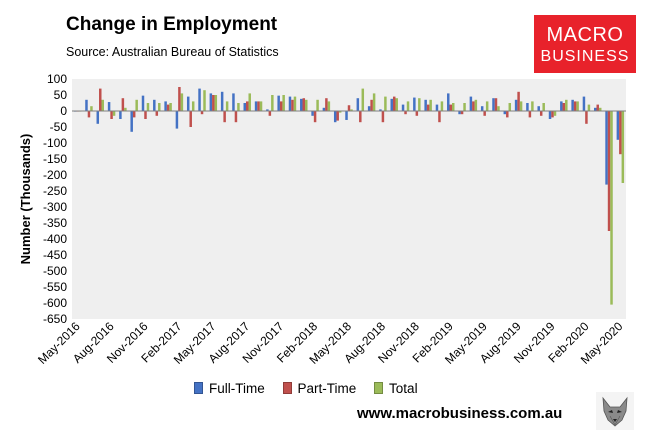 This screenshot has height=445, width=660. What do you see at coordinates (317, 105) in the screenshot?
I see `bar-total-feb-2018` at bounding box center [317, 105].